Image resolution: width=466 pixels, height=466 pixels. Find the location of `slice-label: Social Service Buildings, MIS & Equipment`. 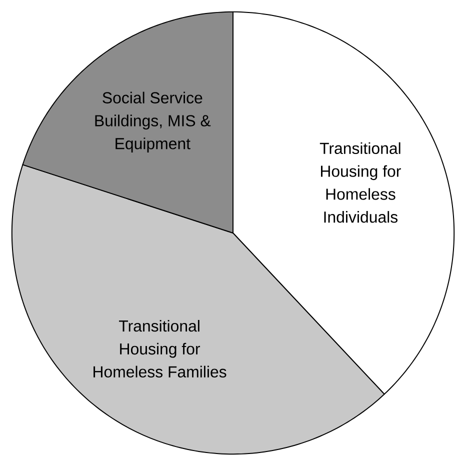

slice-label: Social Service Buildings, MIS & Equipment is located at coordinates (153, 122).